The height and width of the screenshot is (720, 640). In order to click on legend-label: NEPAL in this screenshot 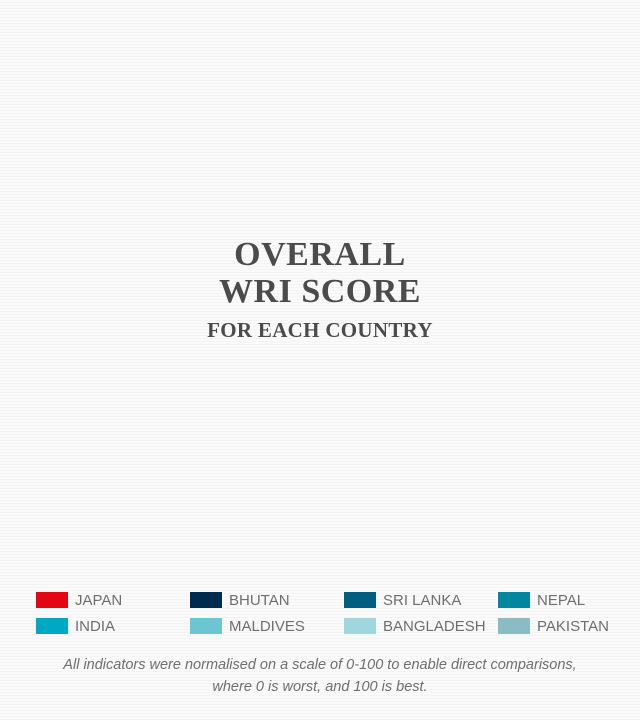, I will do `click(561, 600)`.